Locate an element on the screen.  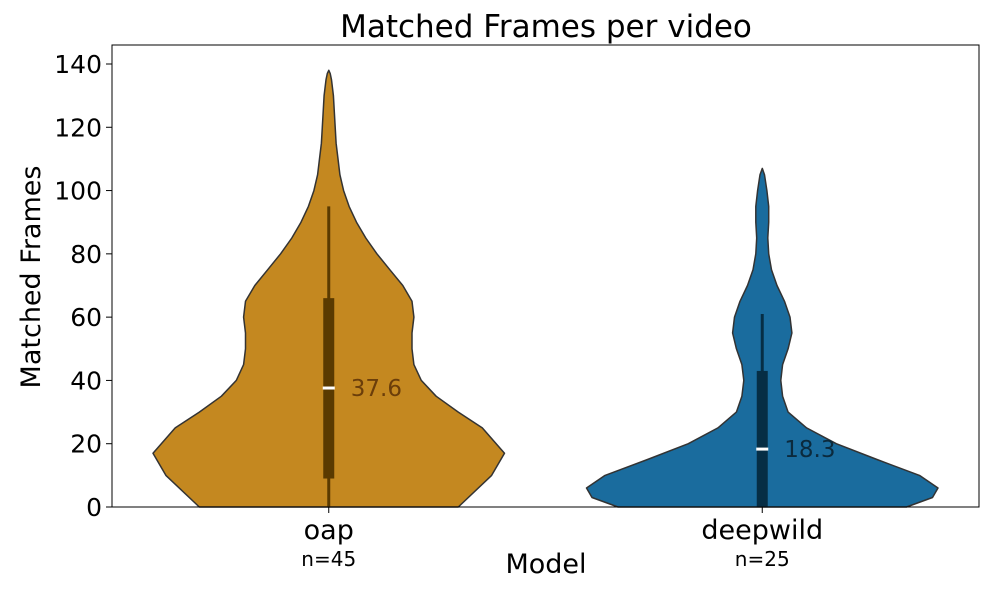
chart-title: Matched Frames per video is located at coordinates (546, 27).